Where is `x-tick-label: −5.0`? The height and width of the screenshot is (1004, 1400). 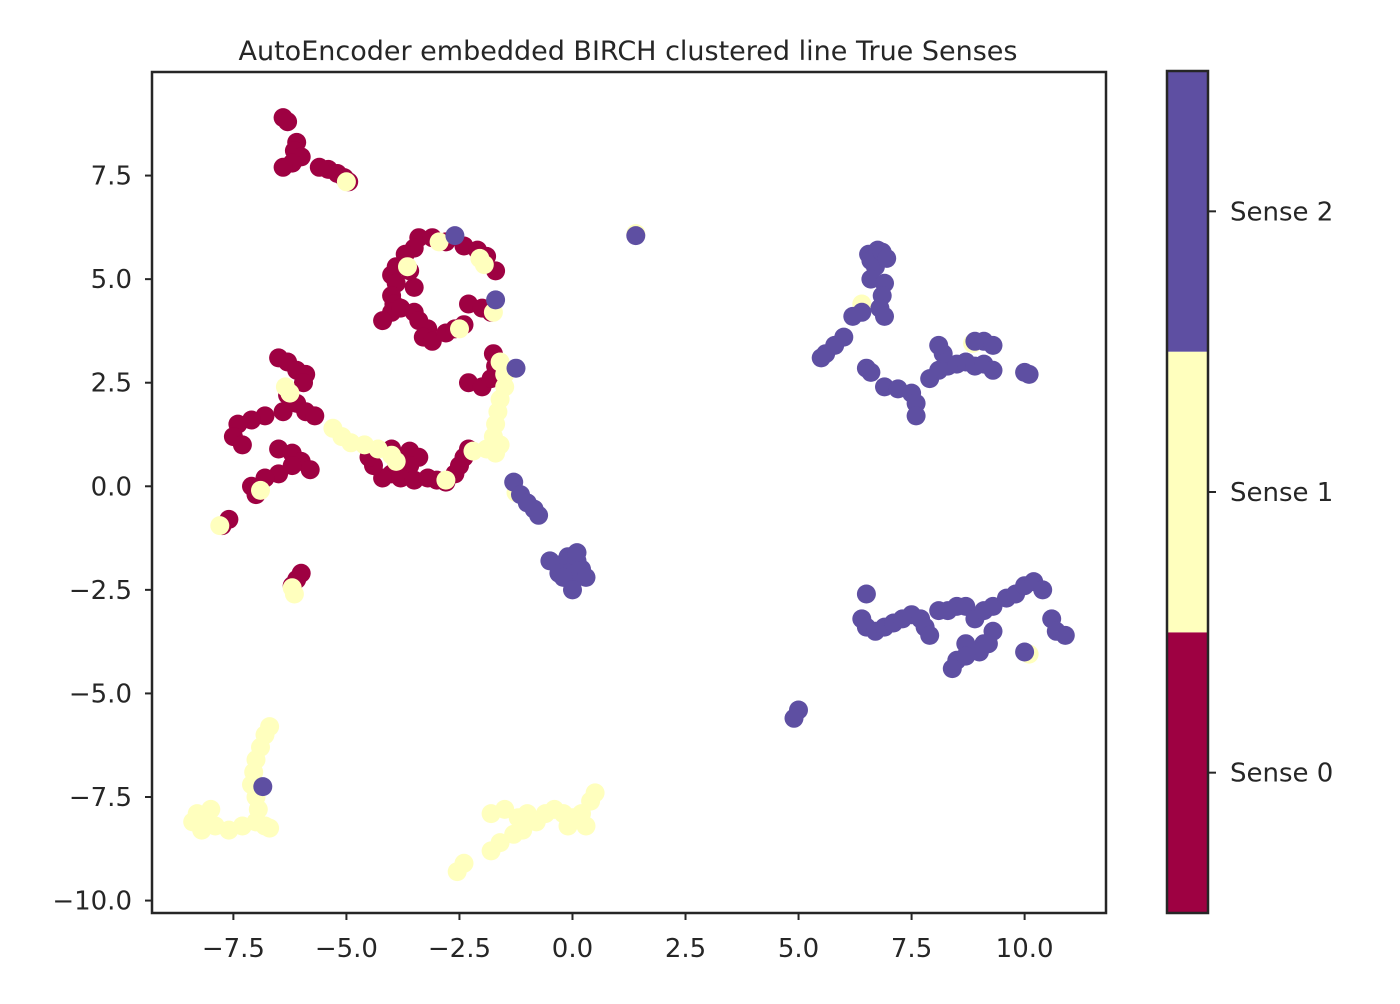 x-tick-label: −5.0 is located at coordinates (346, 949).